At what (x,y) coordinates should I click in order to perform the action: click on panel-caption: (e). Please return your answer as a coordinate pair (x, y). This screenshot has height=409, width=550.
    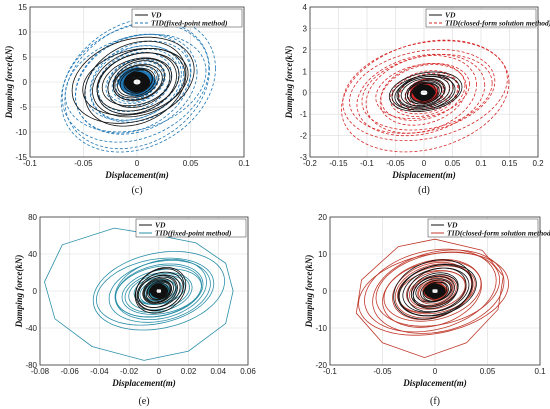
    Looking at the image, I should click on (143, 401).